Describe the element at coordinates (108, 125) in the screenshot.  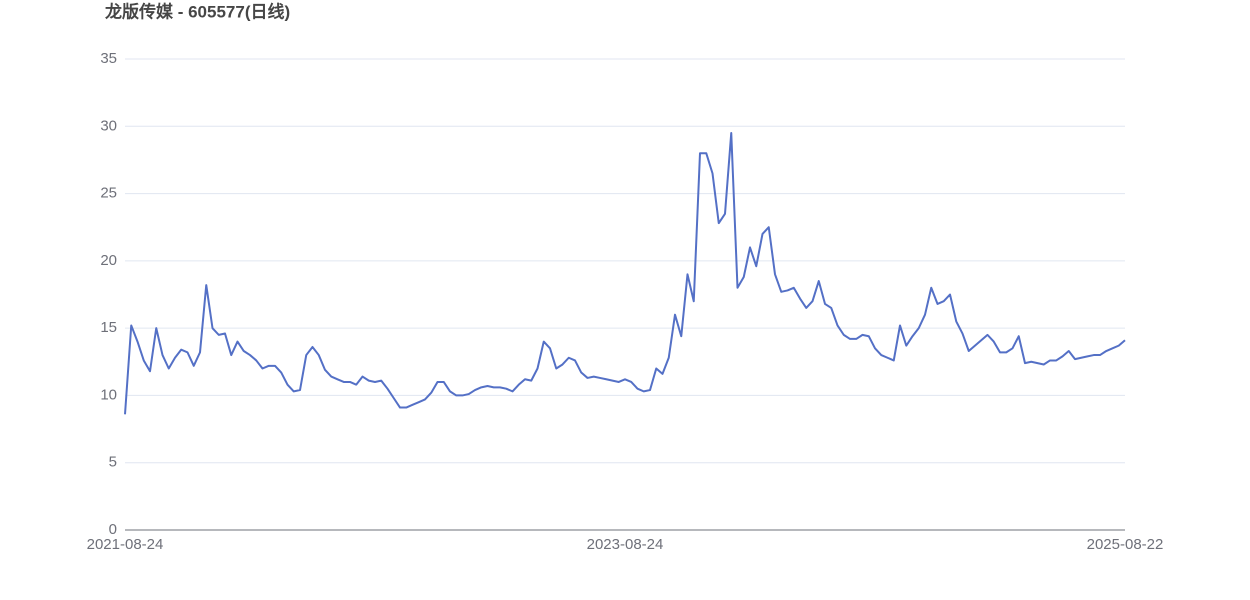
I see `y-tick-label: 30` at that location.